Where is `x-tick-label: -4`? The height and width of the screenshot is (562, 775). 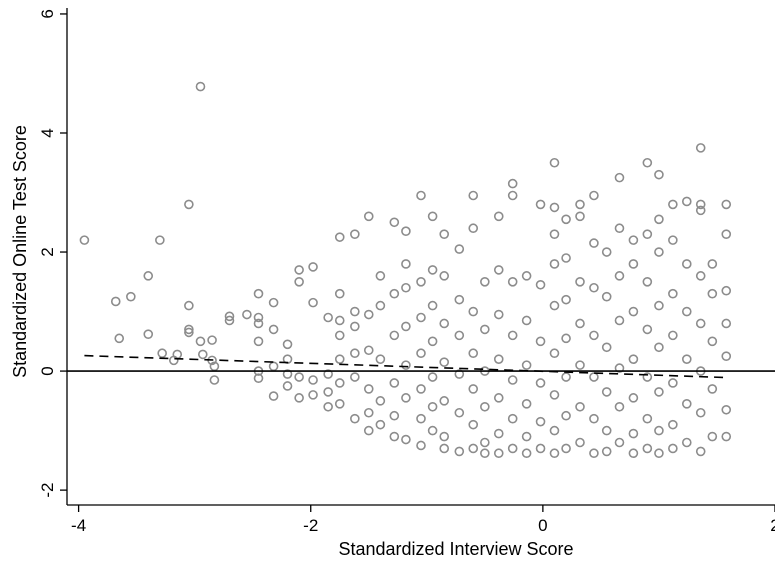 x-tick-label: -4 is located at coordinates (78, 525).